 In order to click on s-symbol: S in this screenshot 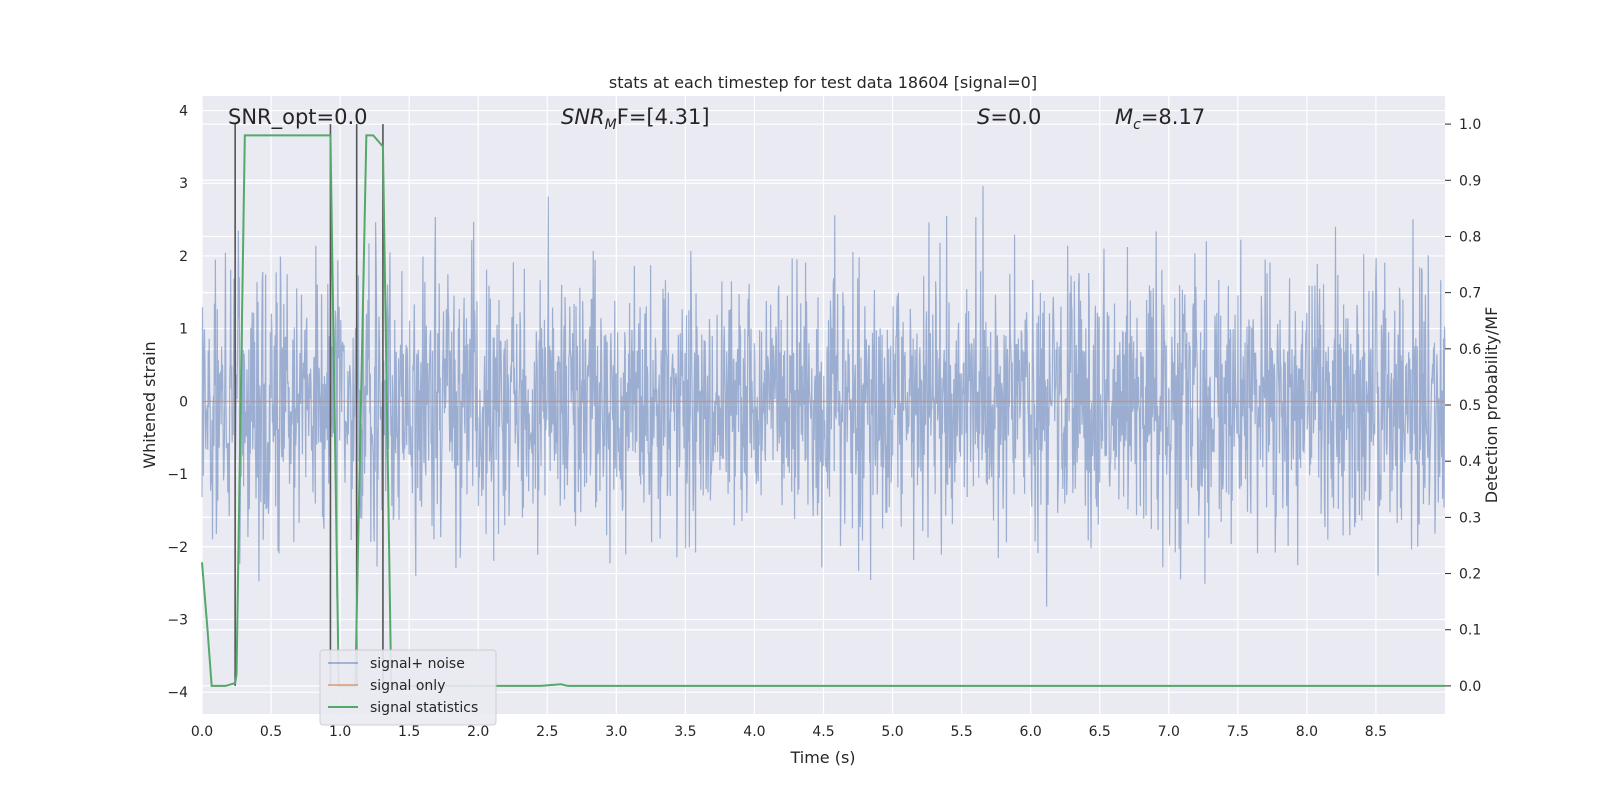, I will do `click(983, 117)`.